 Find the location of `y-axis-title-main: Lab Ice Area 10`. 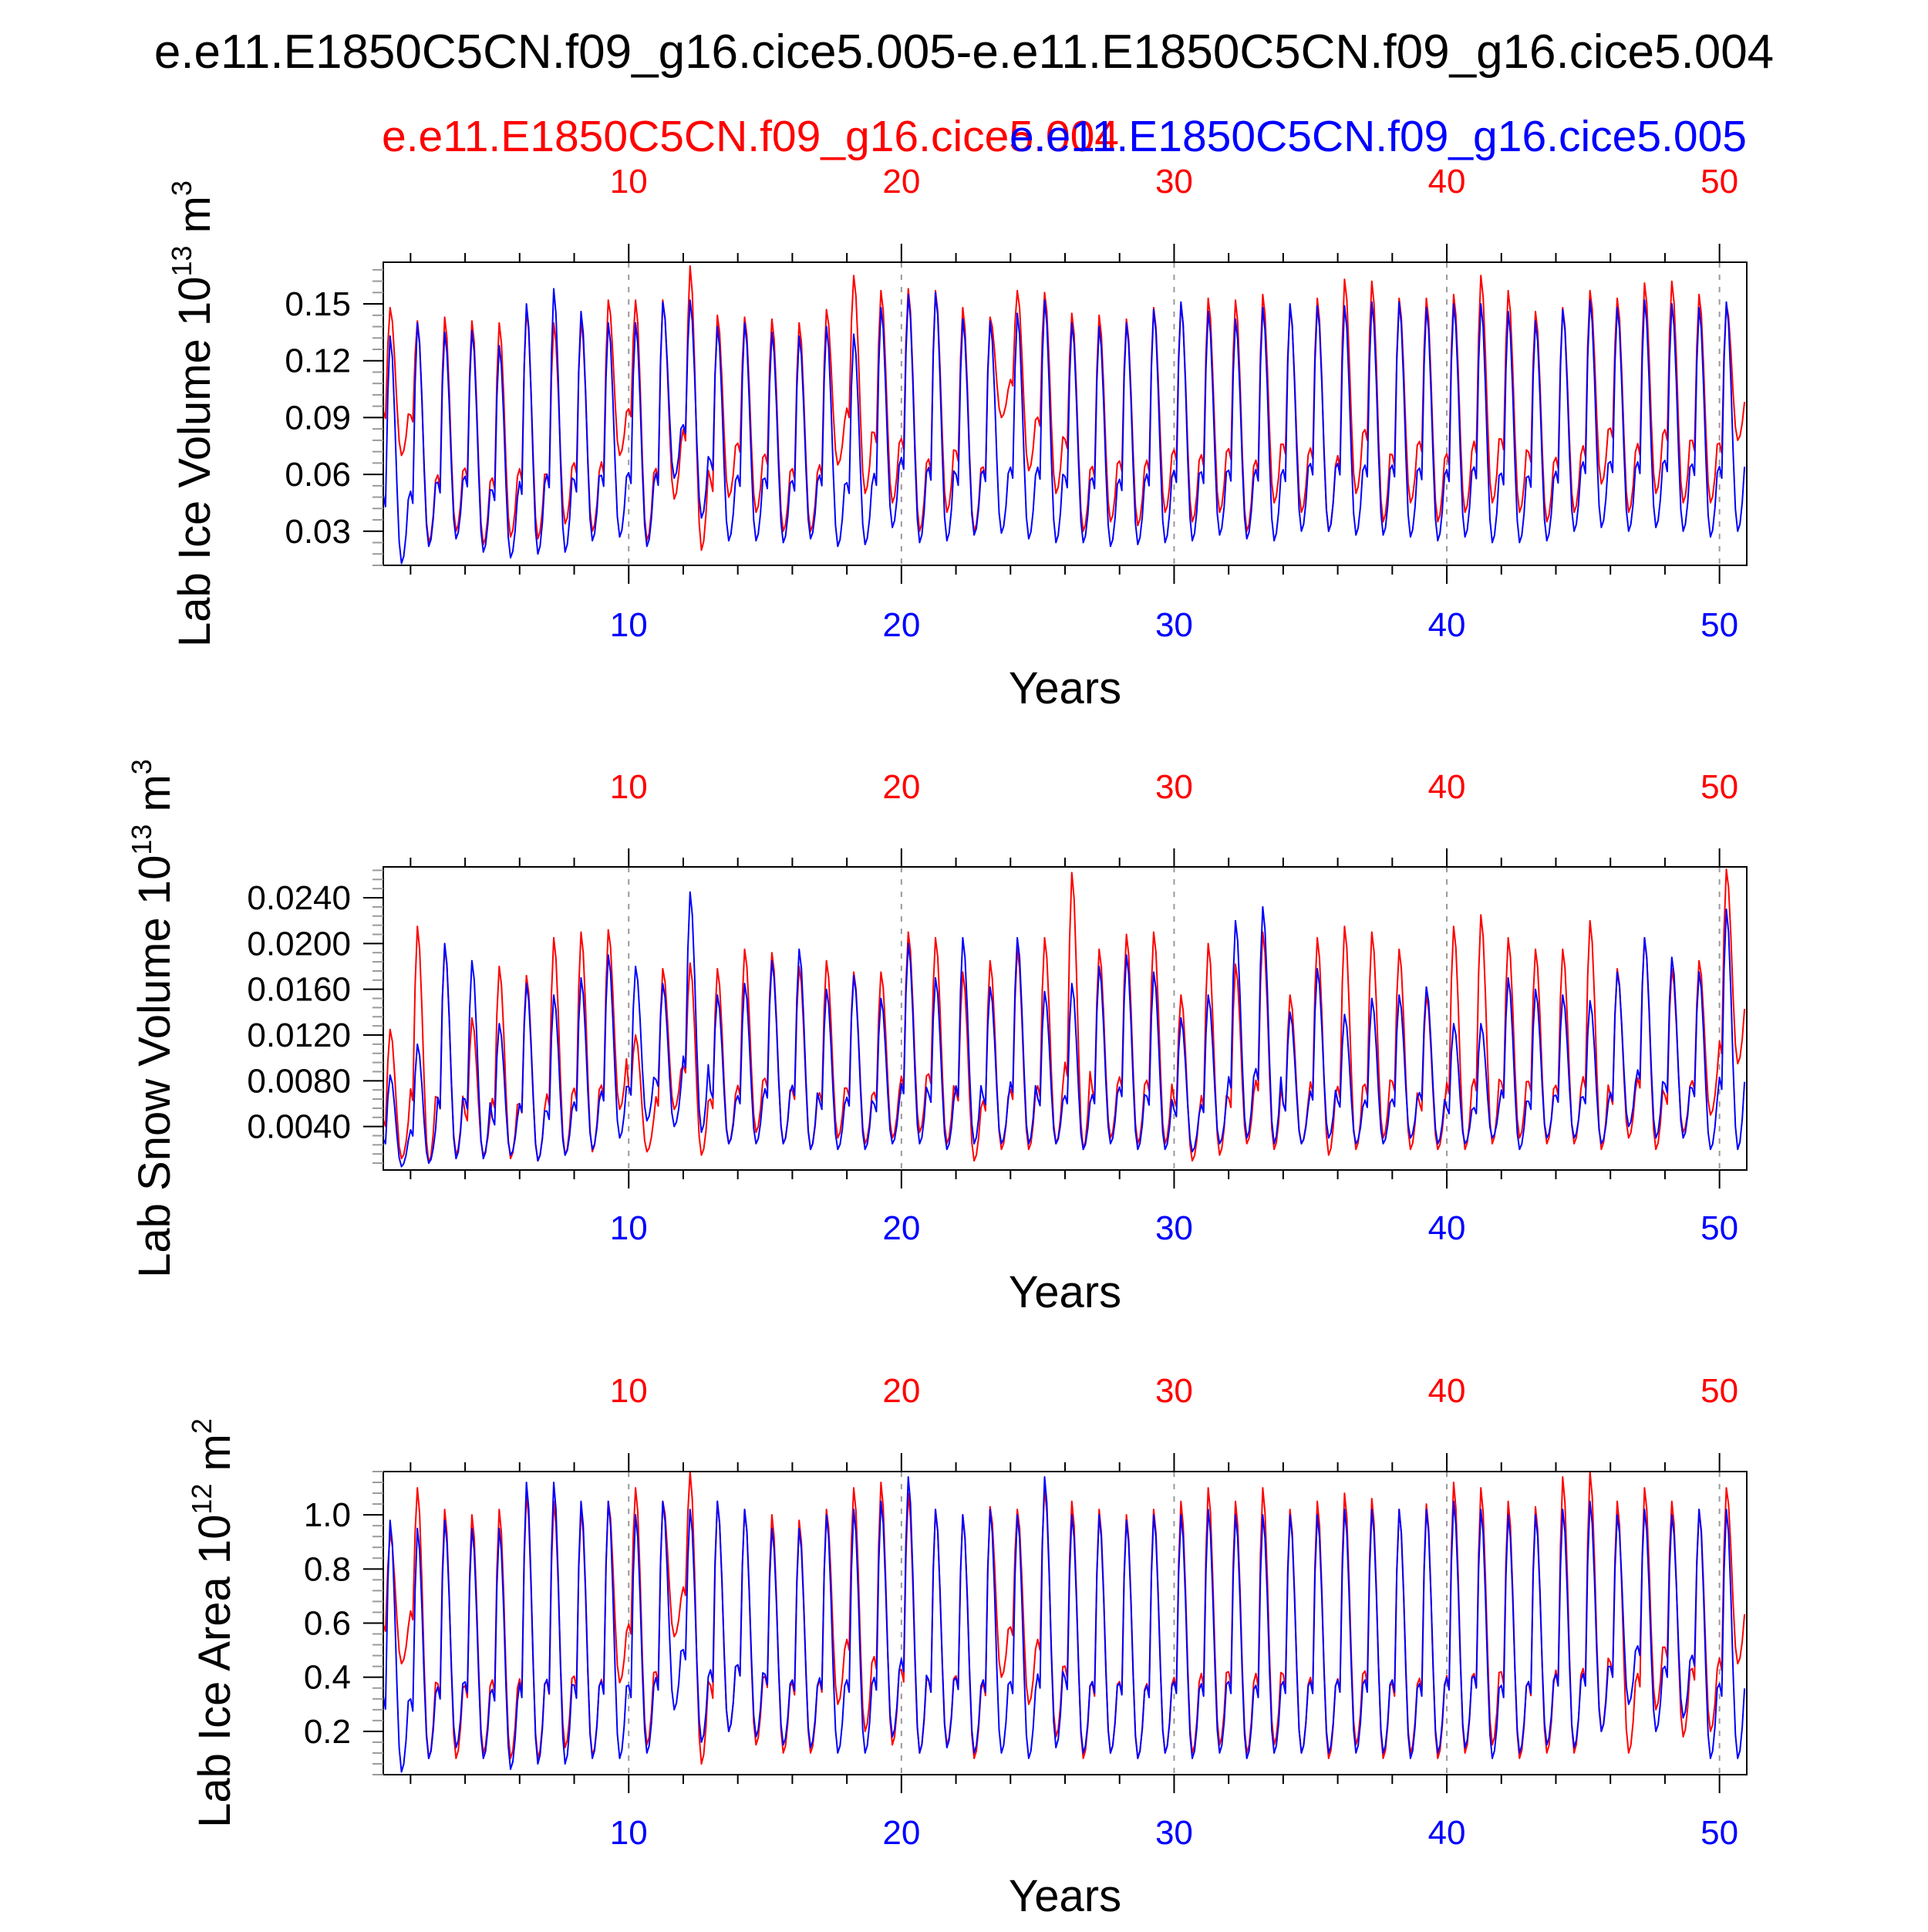

y-axis-title-main: Lab Ice Area 10 is located at coordinates (215, 1671).